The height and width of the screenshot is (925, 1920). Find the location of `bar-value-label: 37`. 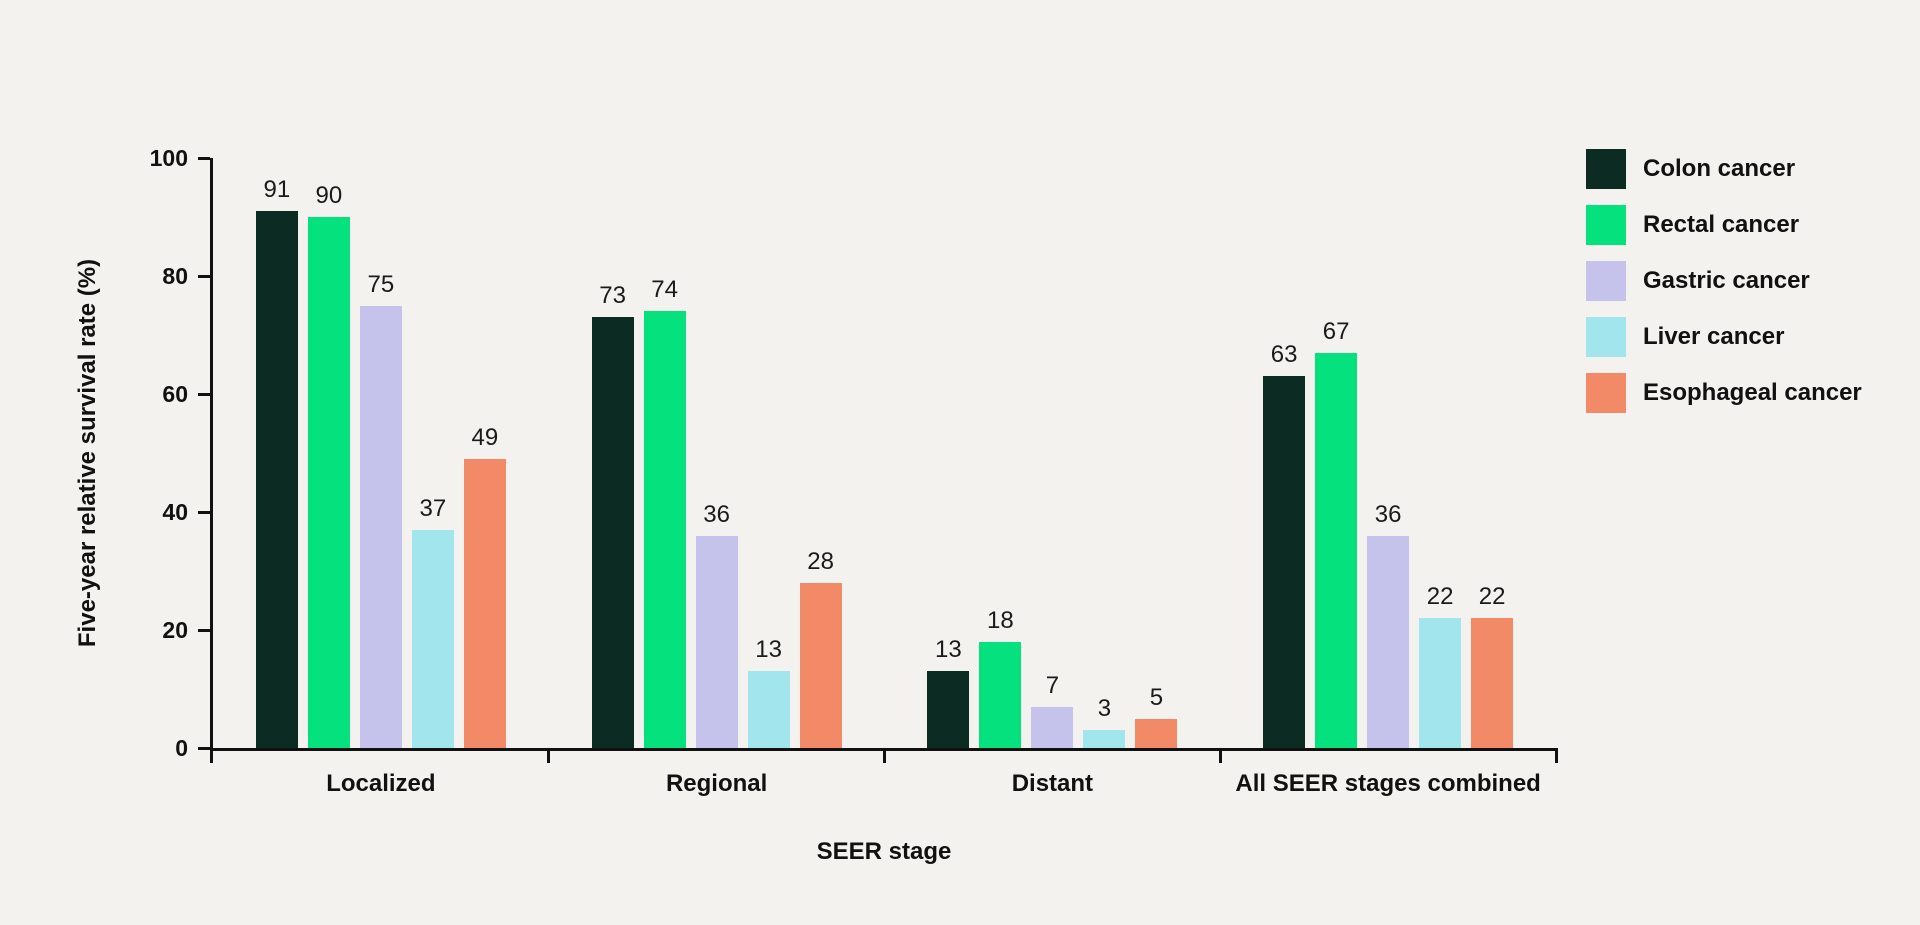

bar-value-label: 37 is located at coordinates (433, 508).